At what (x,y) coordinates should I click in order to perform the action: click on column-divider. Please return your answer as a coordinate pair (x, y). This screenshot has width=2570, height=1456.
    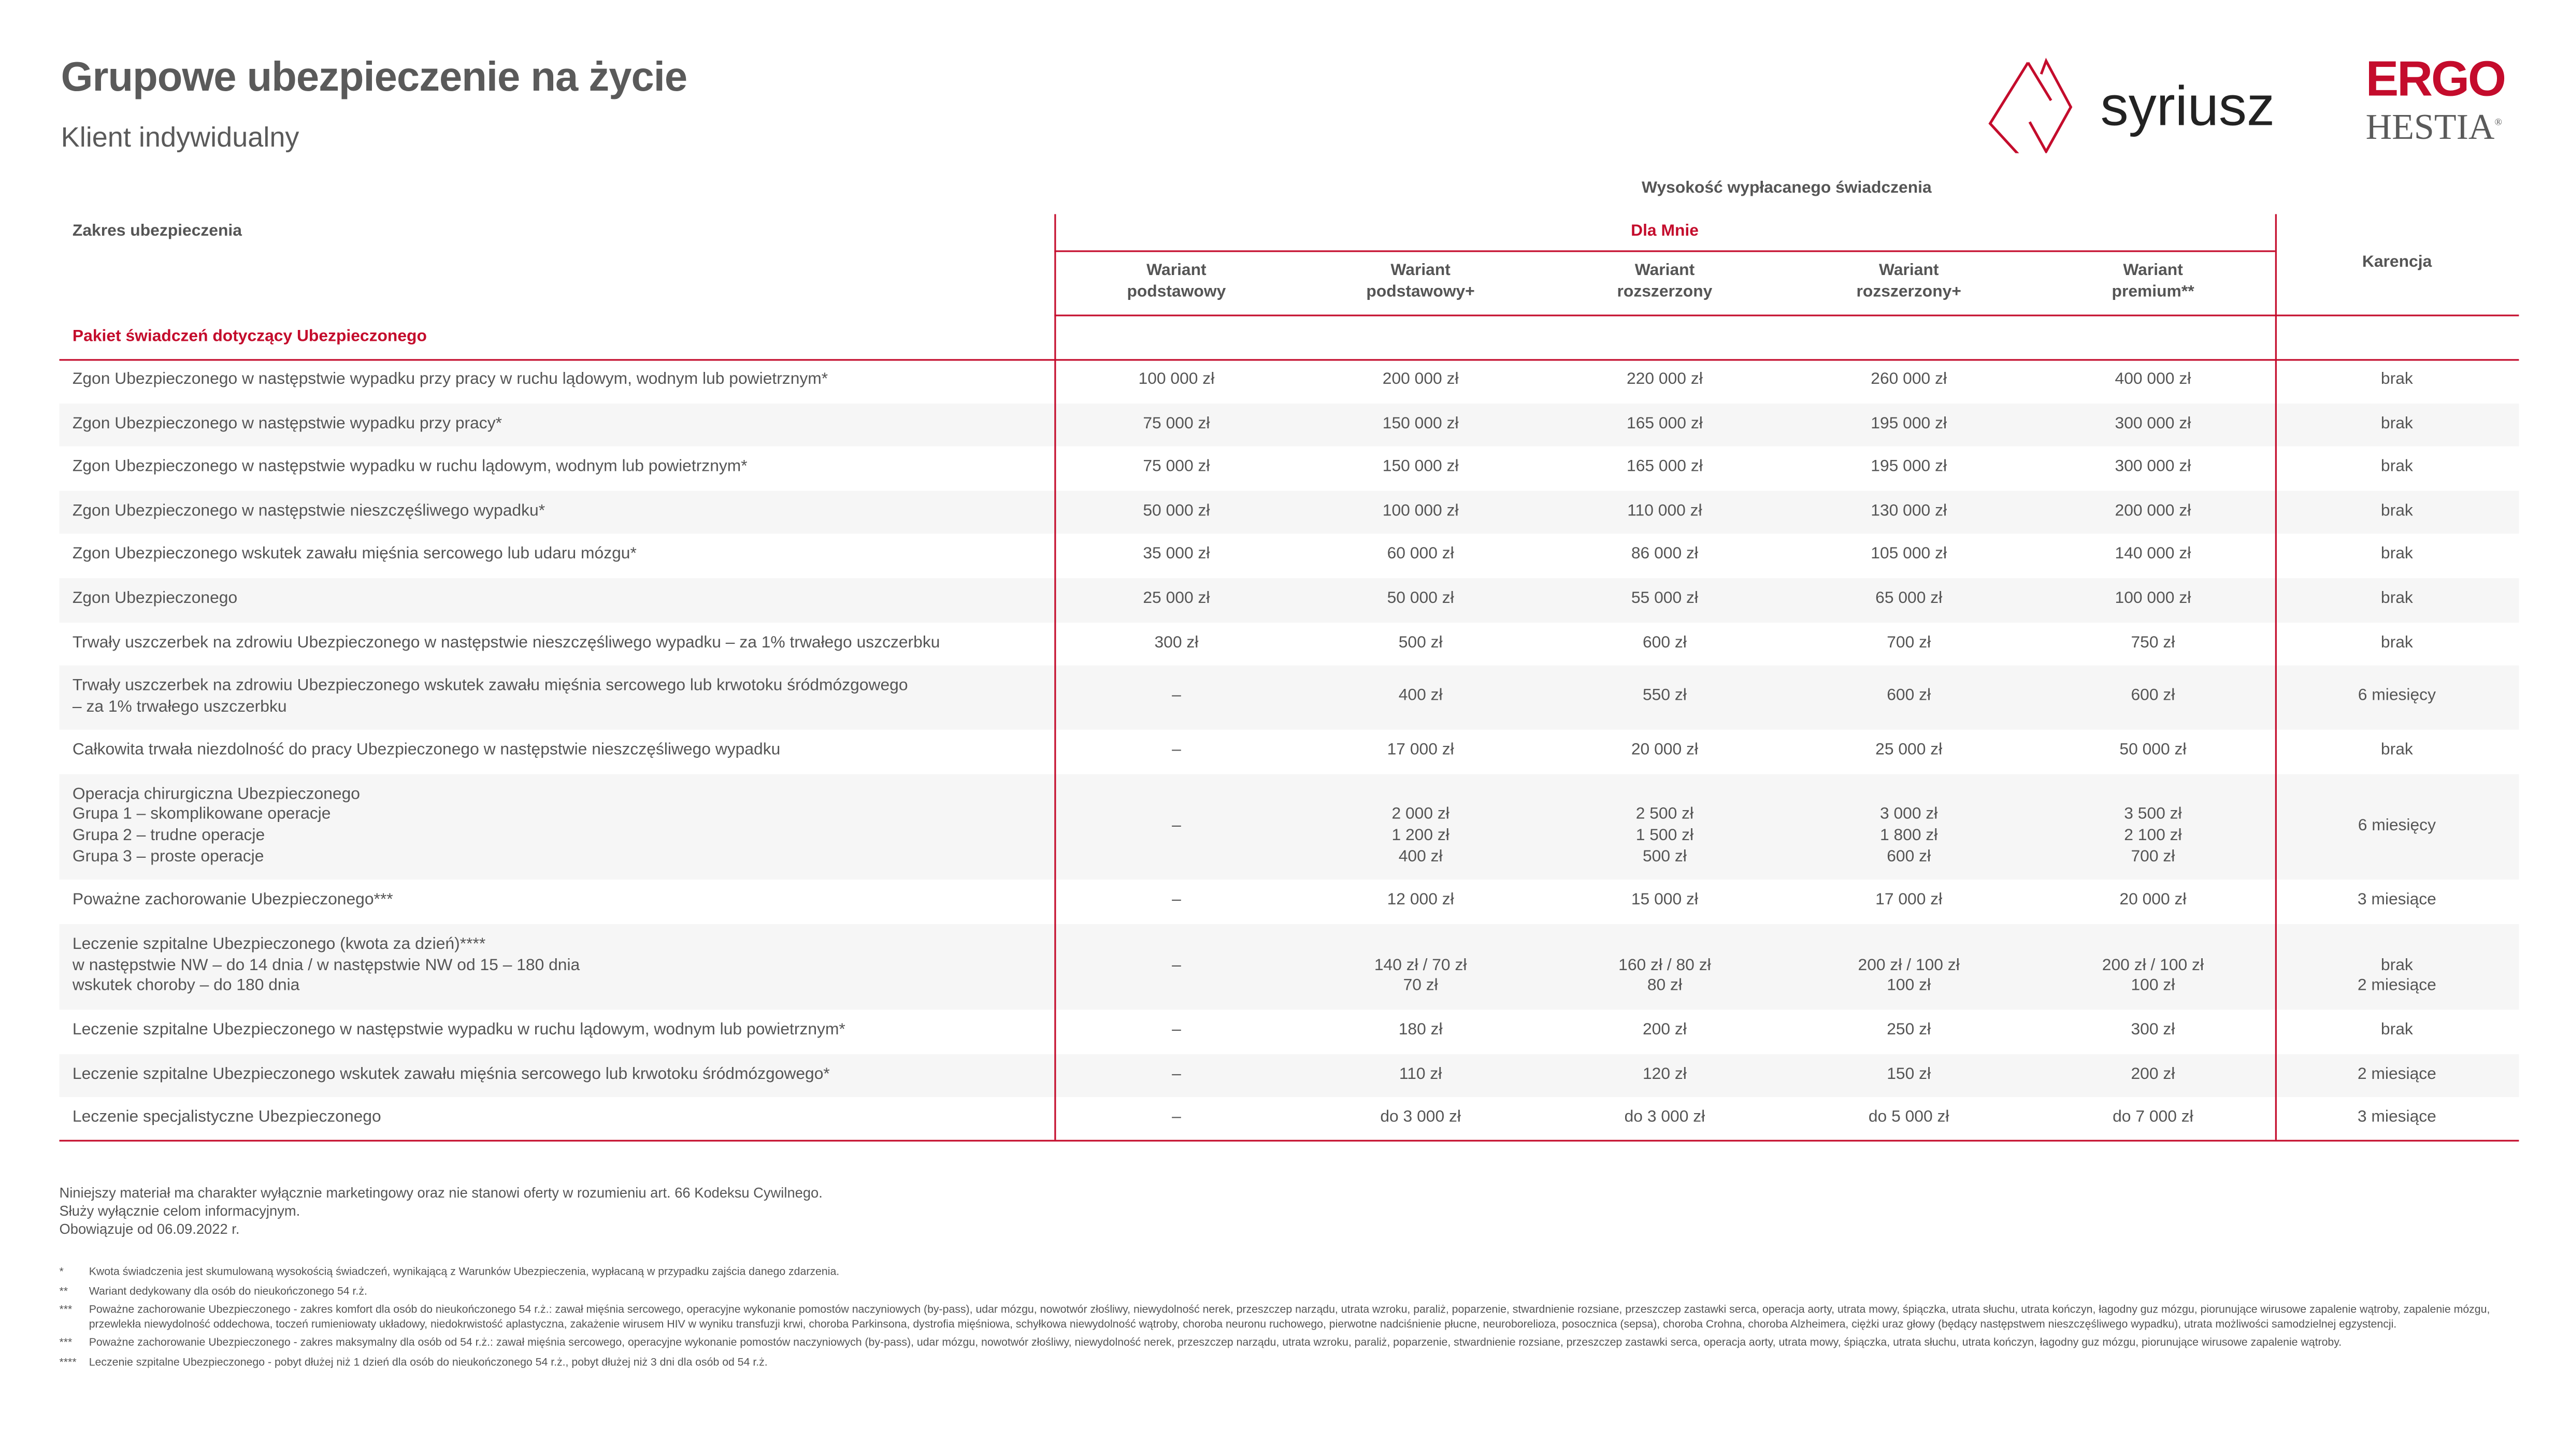
    Looking at the image, I should click on (2275, 677).